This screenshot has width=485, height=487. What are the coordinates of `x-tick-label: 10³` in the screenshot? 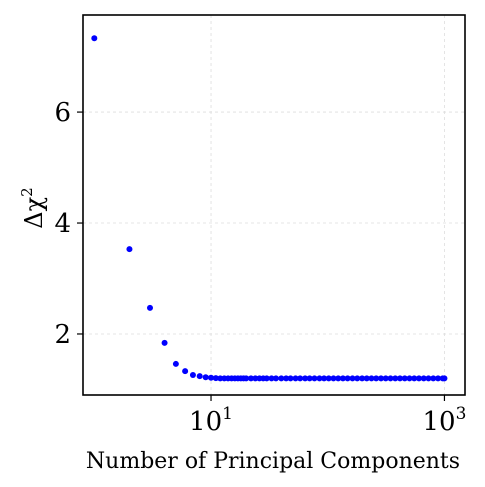 It's located at (444, 420).